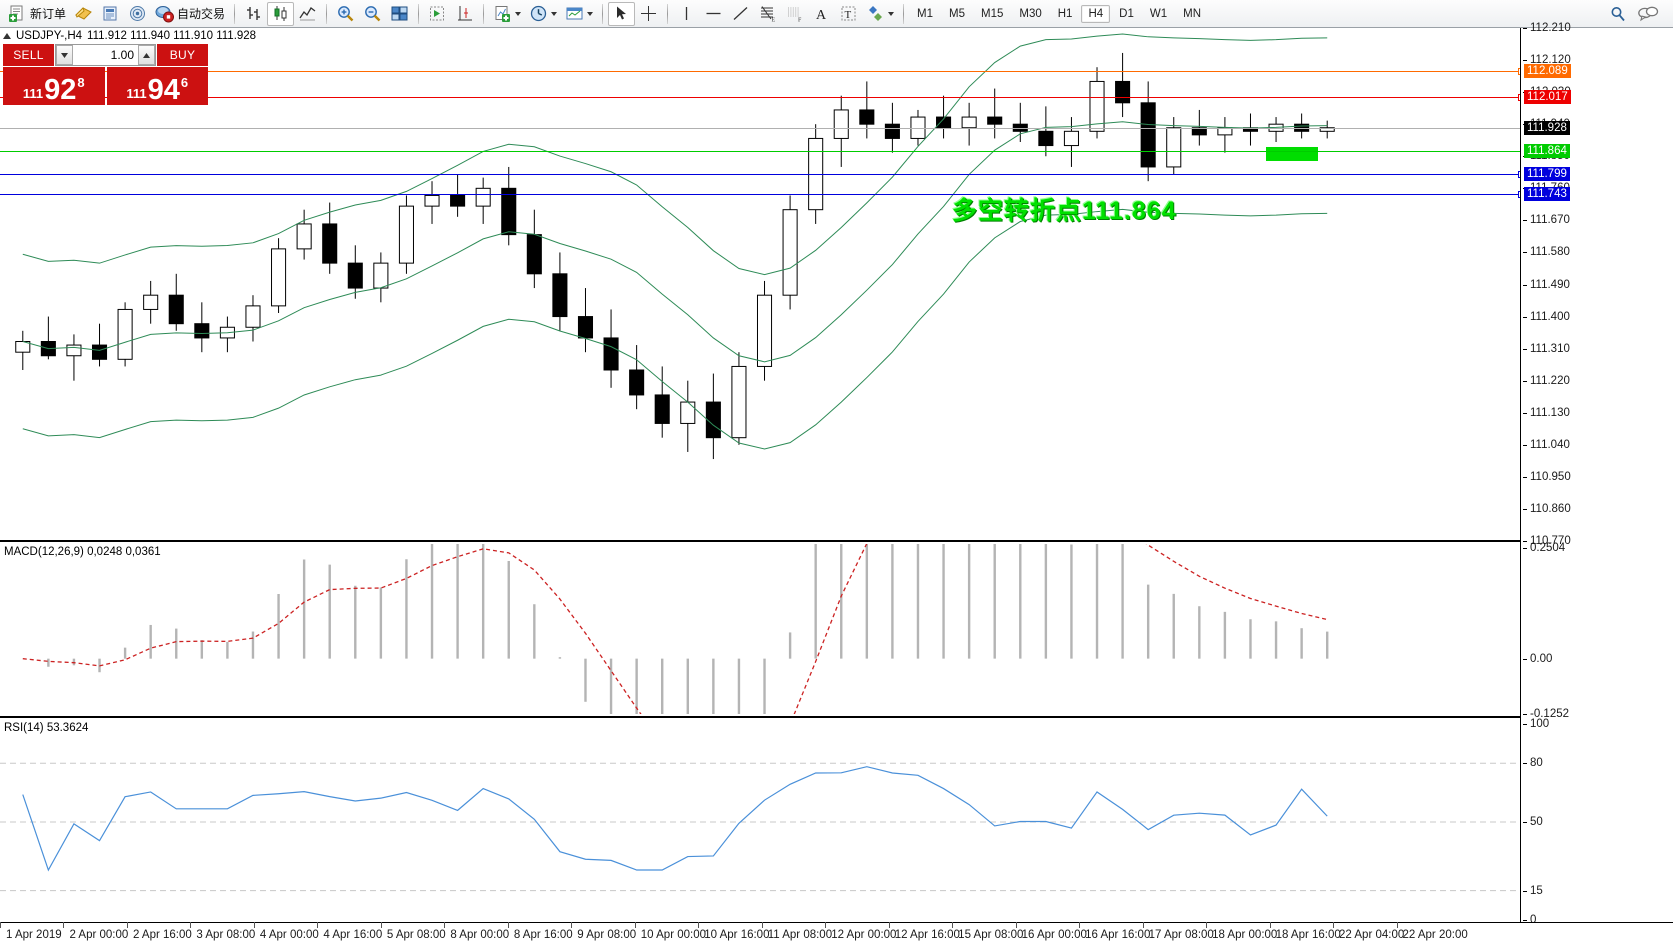 The image size is (1673, 950). Describe the element at coordinates (1192, 13) in the screenshot. I see `timeframe-button-mn: MN` at that location.